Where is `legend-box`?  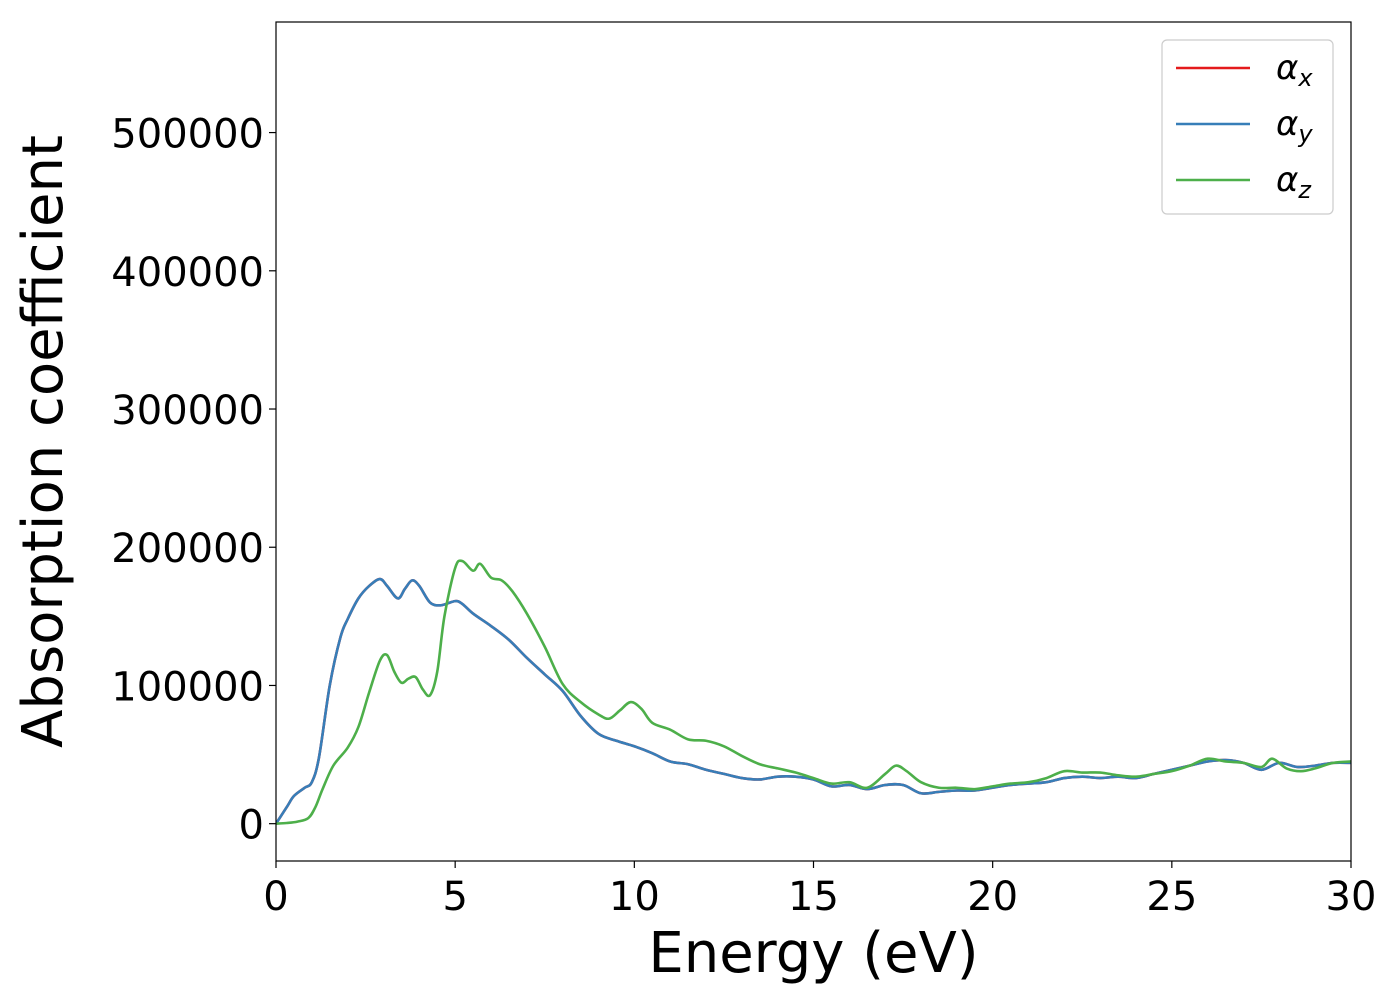
legend-box is located at coordinates (1247, 127).